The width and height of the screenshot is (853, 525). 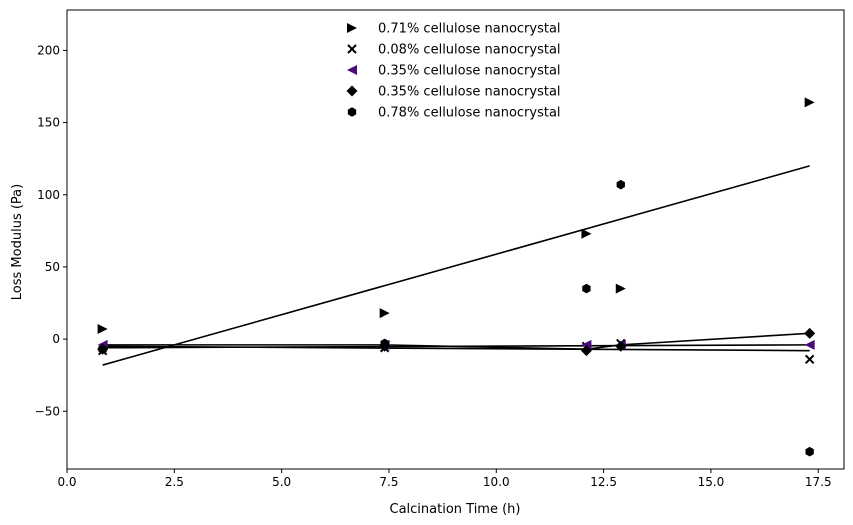 I want to click on y-tick-label: −50, so click(x=47, y=411).